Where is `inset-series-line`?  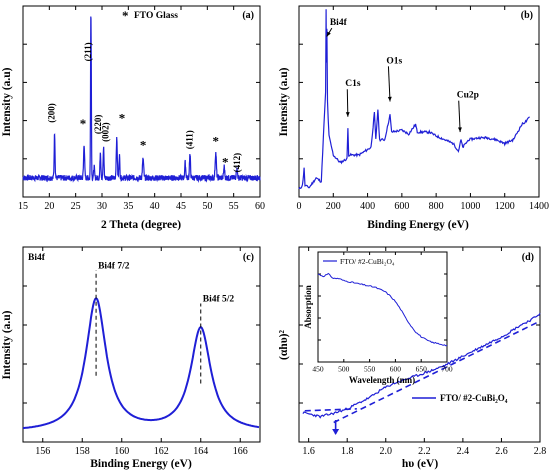
inset-series-line is located at coordinates (382, 309).